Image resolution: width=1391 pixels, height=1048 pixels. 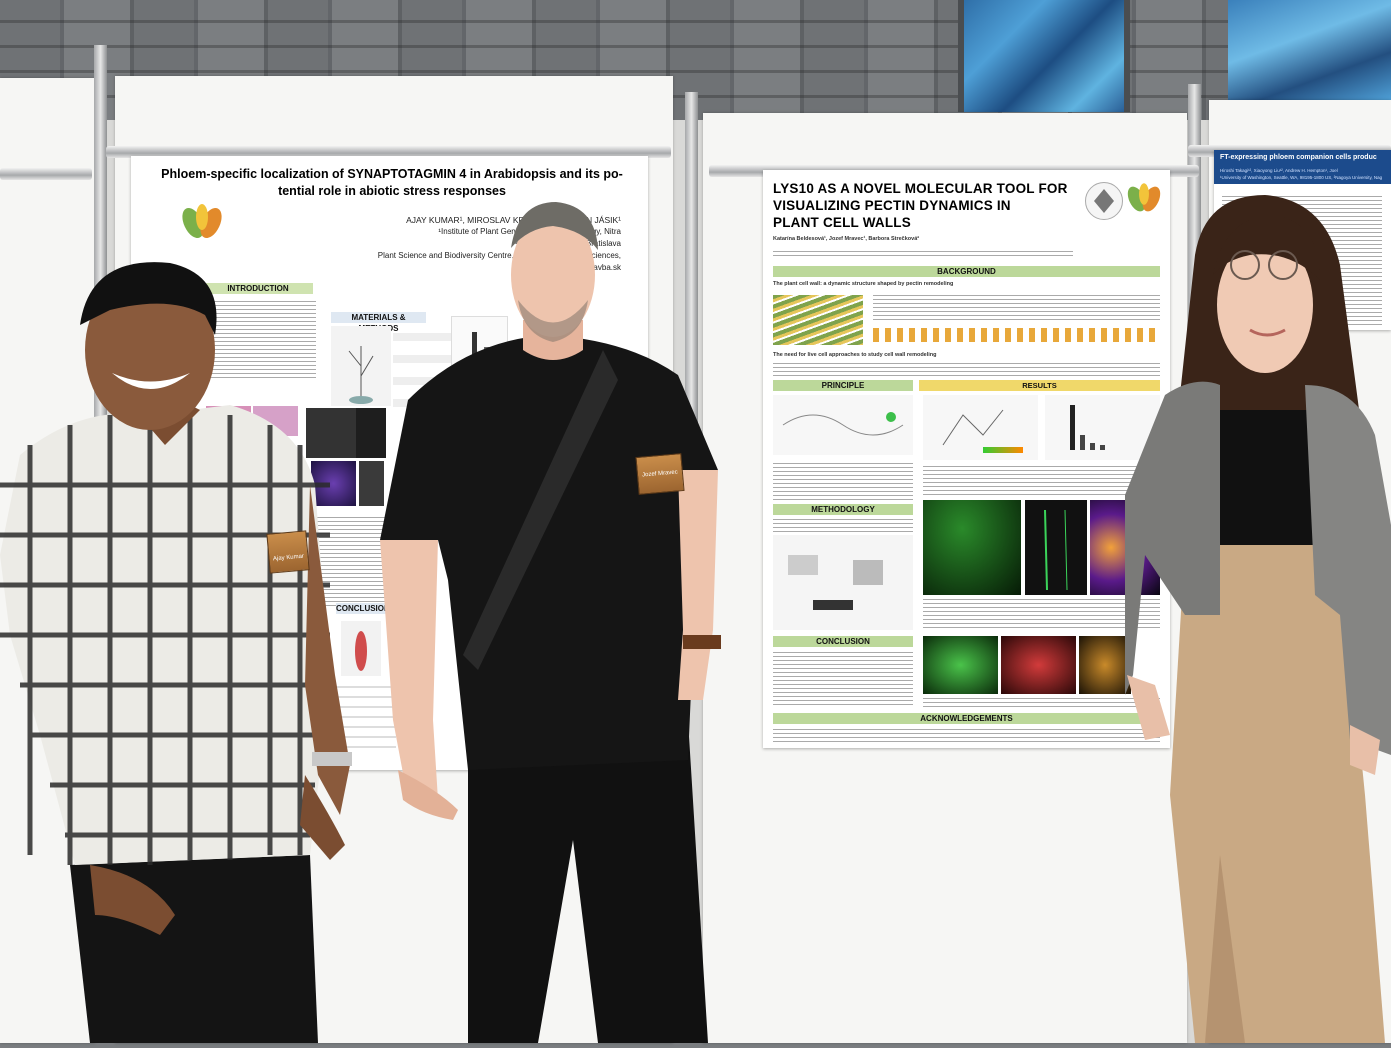 I want to click on microscopy-red, so click(x=1038, y=665).